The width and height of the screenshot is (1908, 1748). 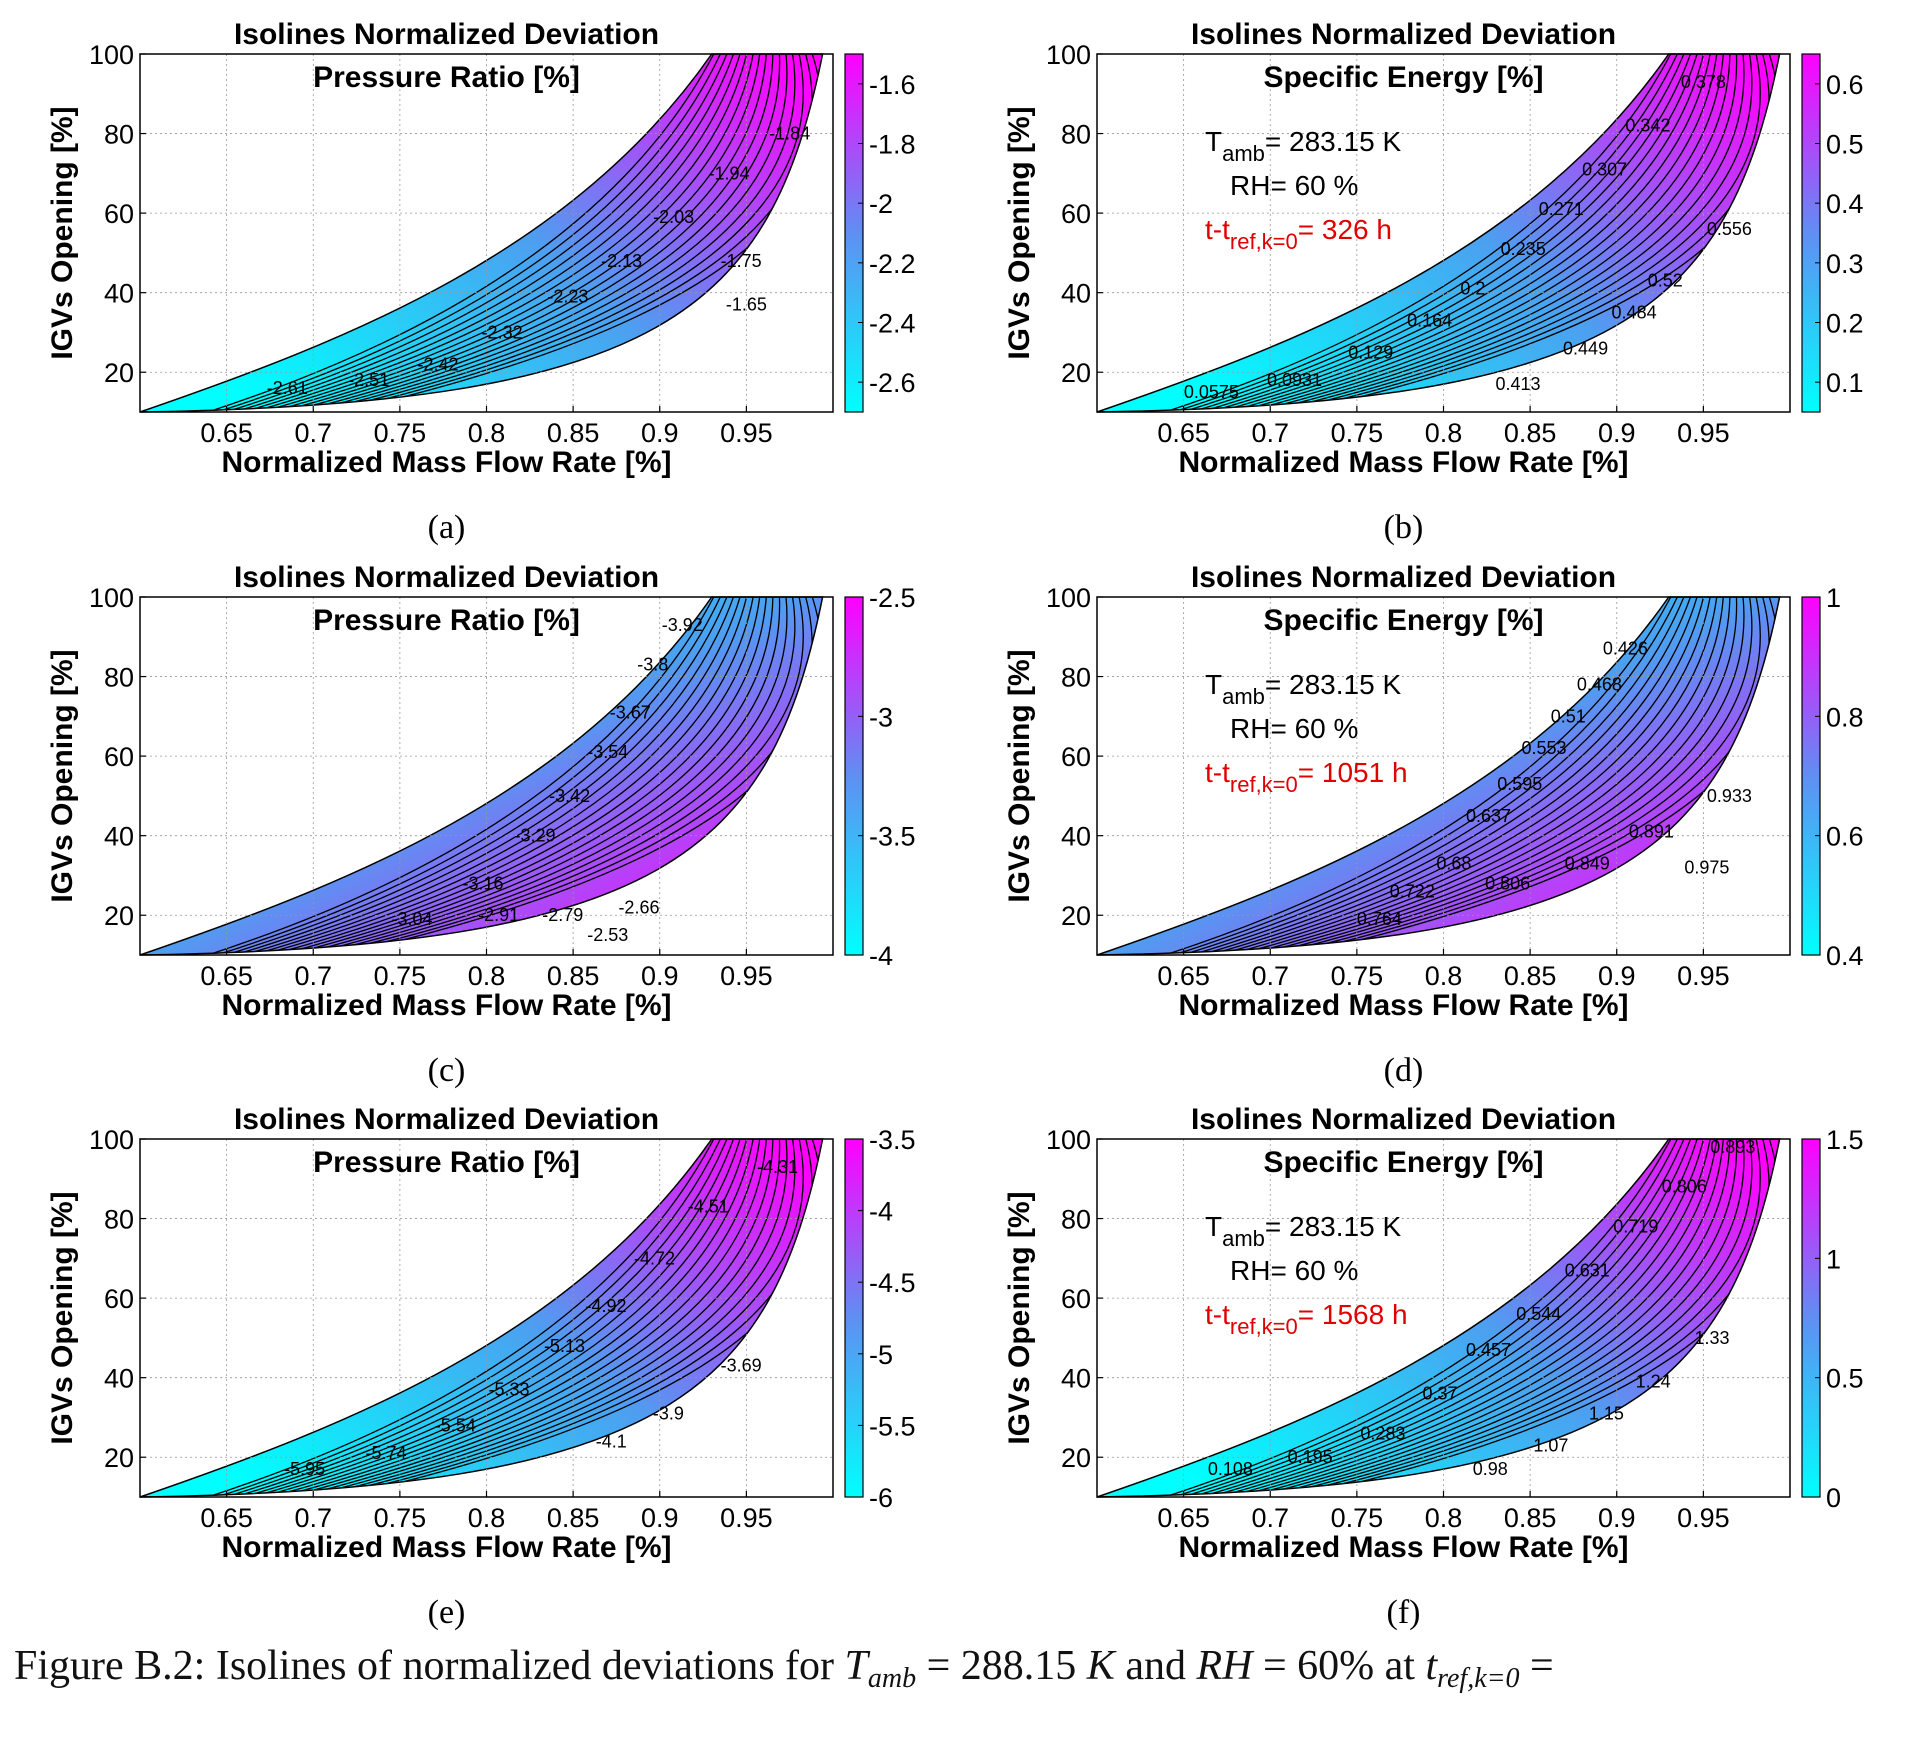 What do you see at coordinates (119, 916) in the screenshot?
I see `y-tick-label: 20` at bounding box center [119, 916].